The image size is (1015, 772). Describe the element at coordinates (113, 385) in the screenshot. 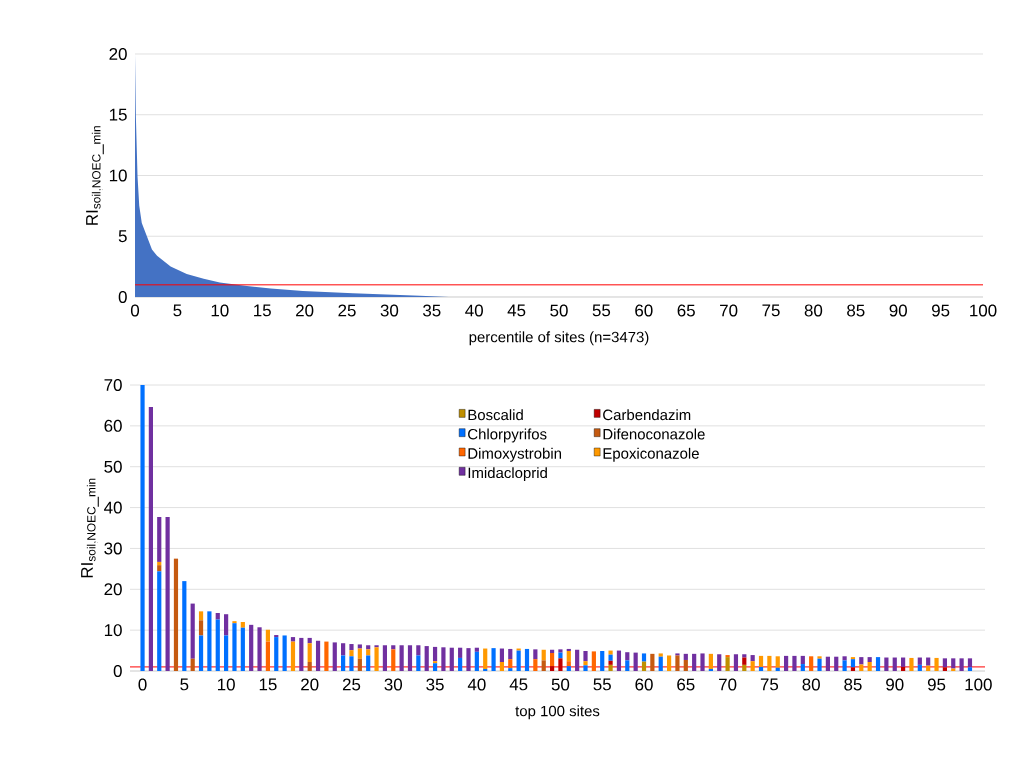

I see `y-tick-label: 70` at that location.